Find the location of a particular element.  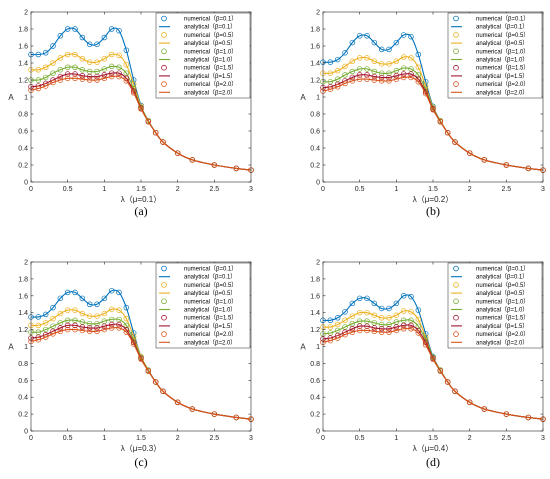

legend-label: numerical（β=0.5） is located at coordinates (502, 35).